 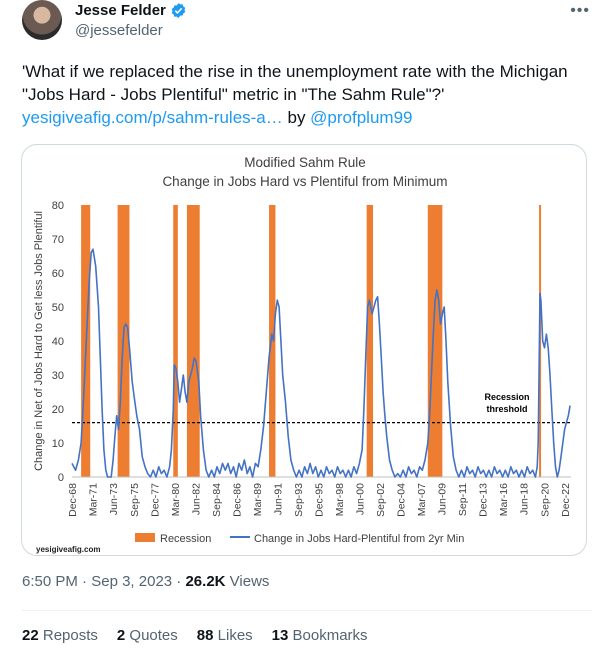 What do you see at coordinates (58, 444) in the screenshot?
I see `y-tick-label: 10` at bounding box center [58, 444].